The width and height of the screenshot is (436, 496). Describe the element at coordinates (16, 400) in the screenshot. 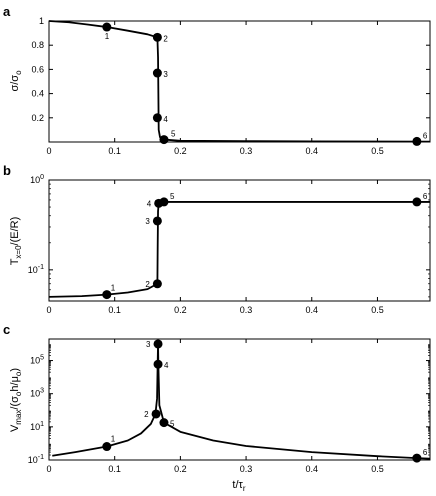

I see `panel-c-ylabel: Vmax/(σoh/μo)` at that location.